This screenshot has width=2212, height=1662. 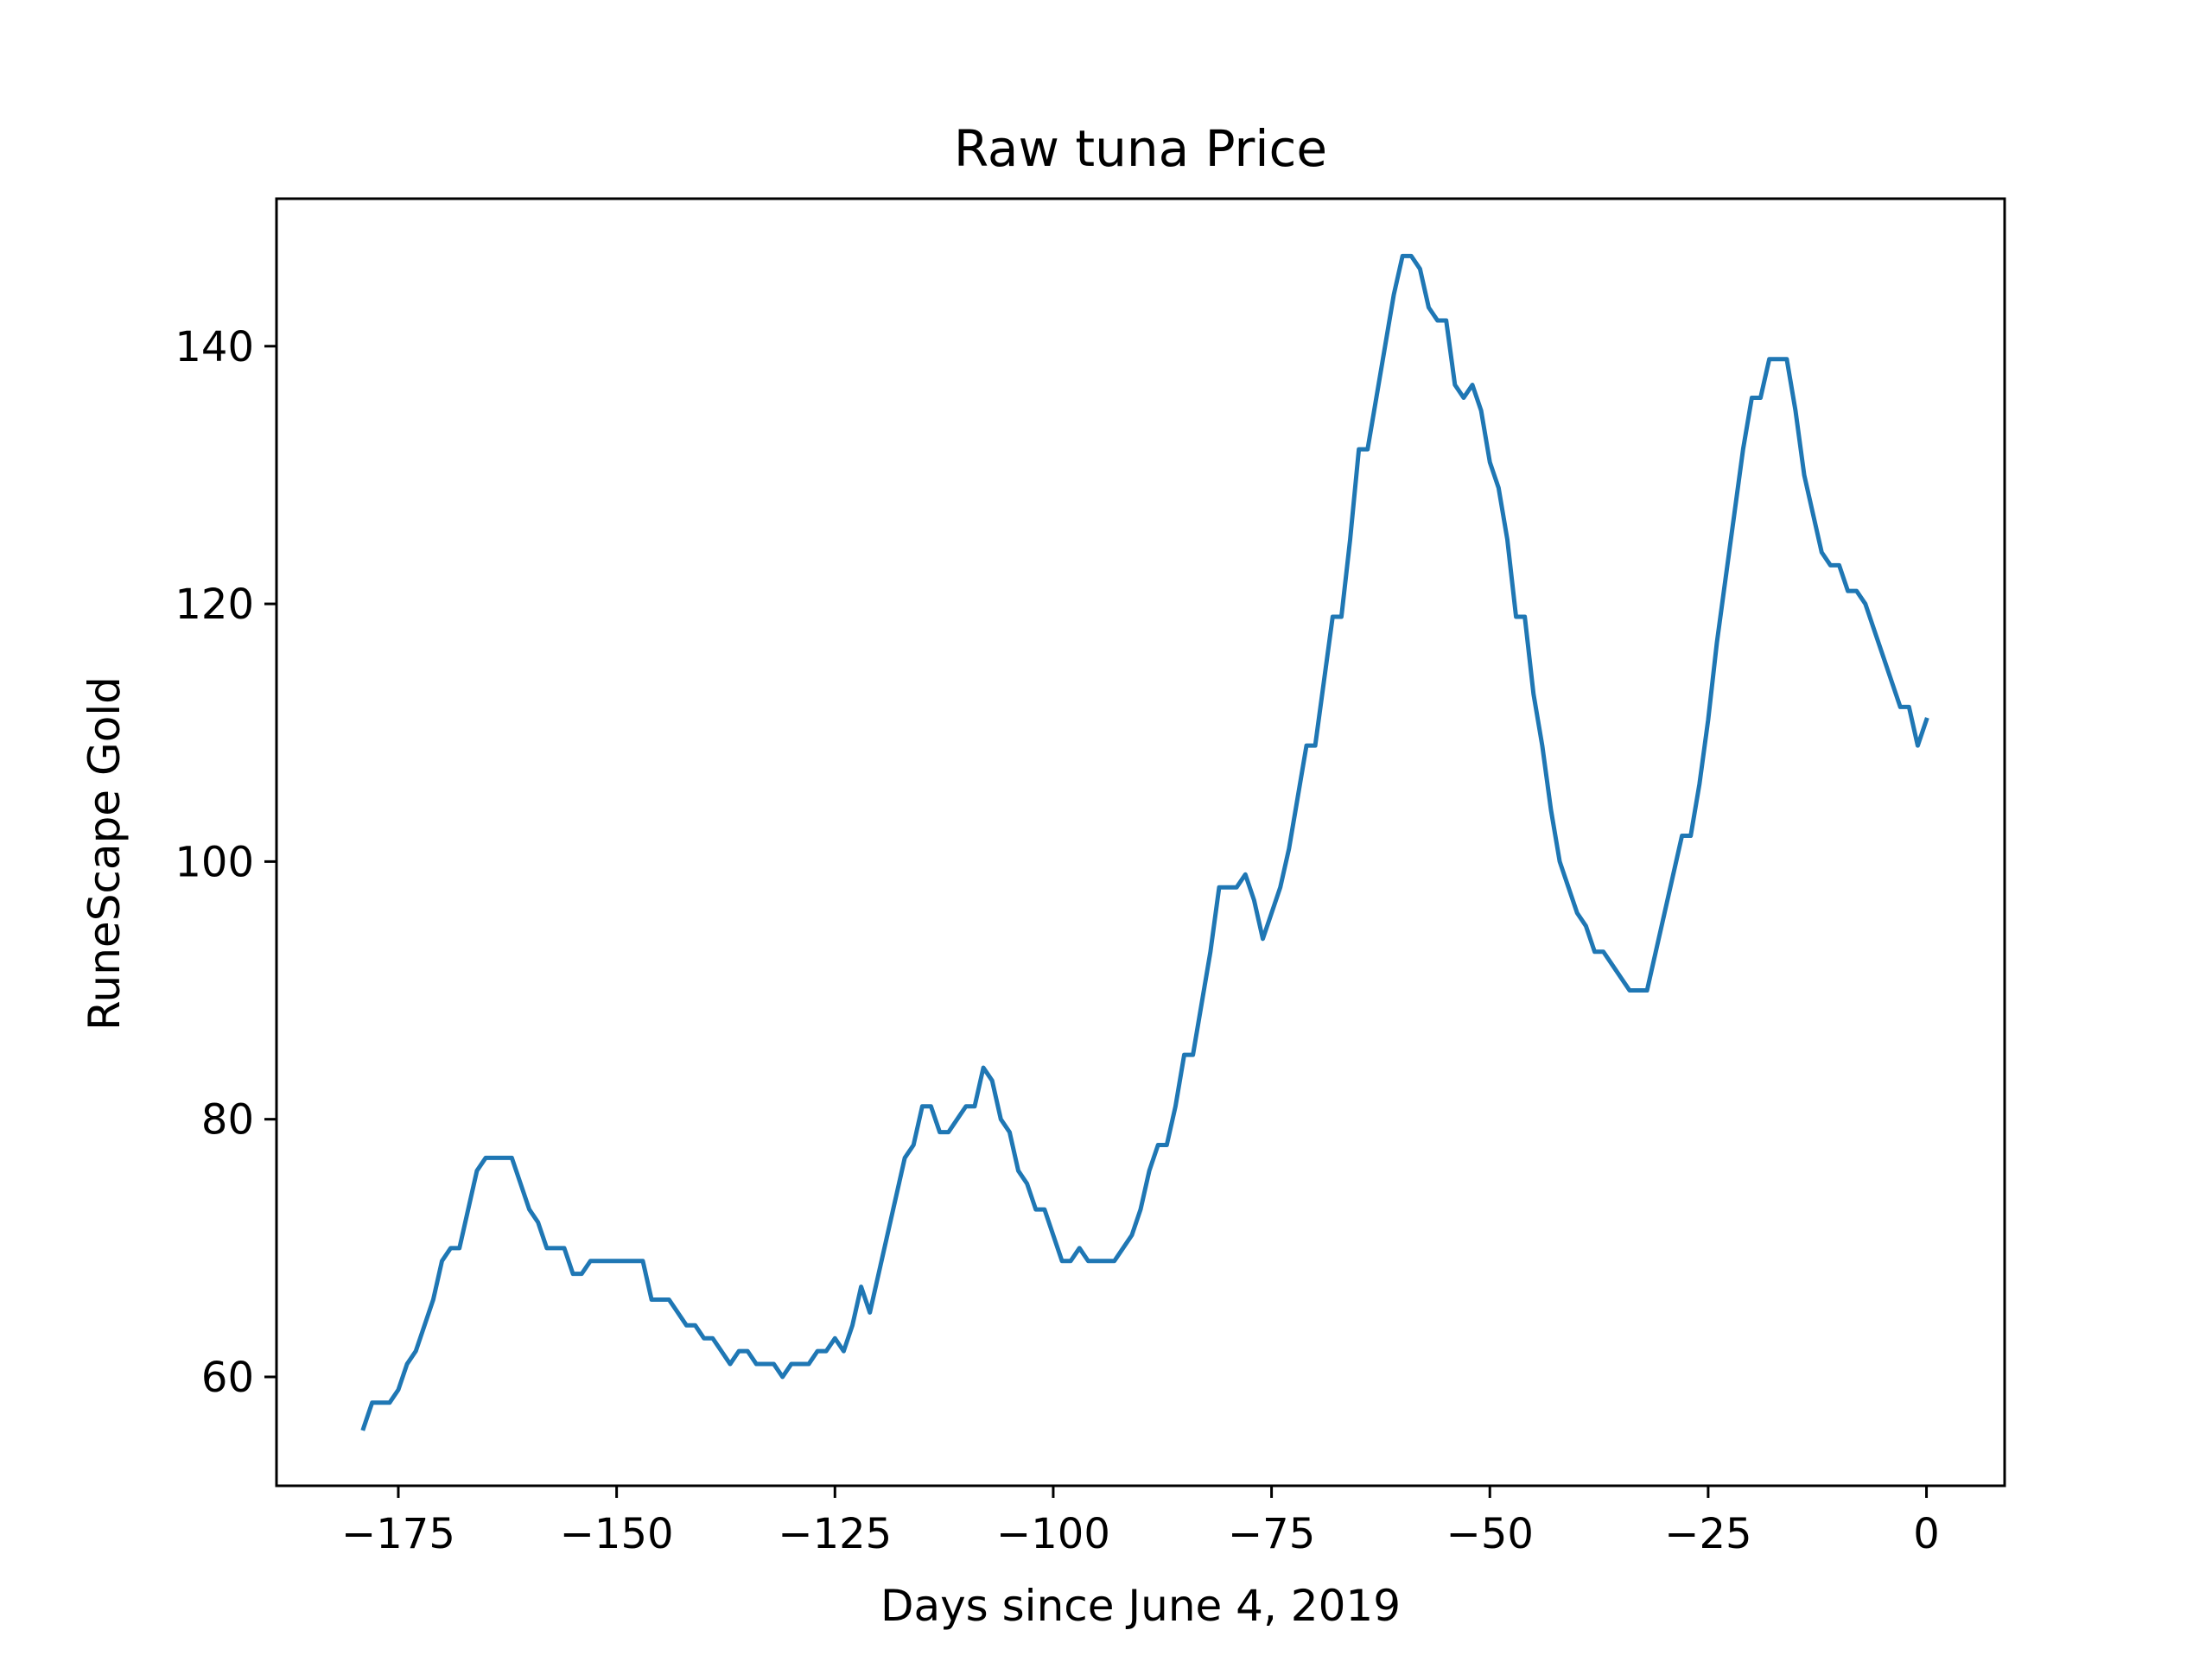 I want to click on y-tick-label: 80, so click(x=227, y=1120).